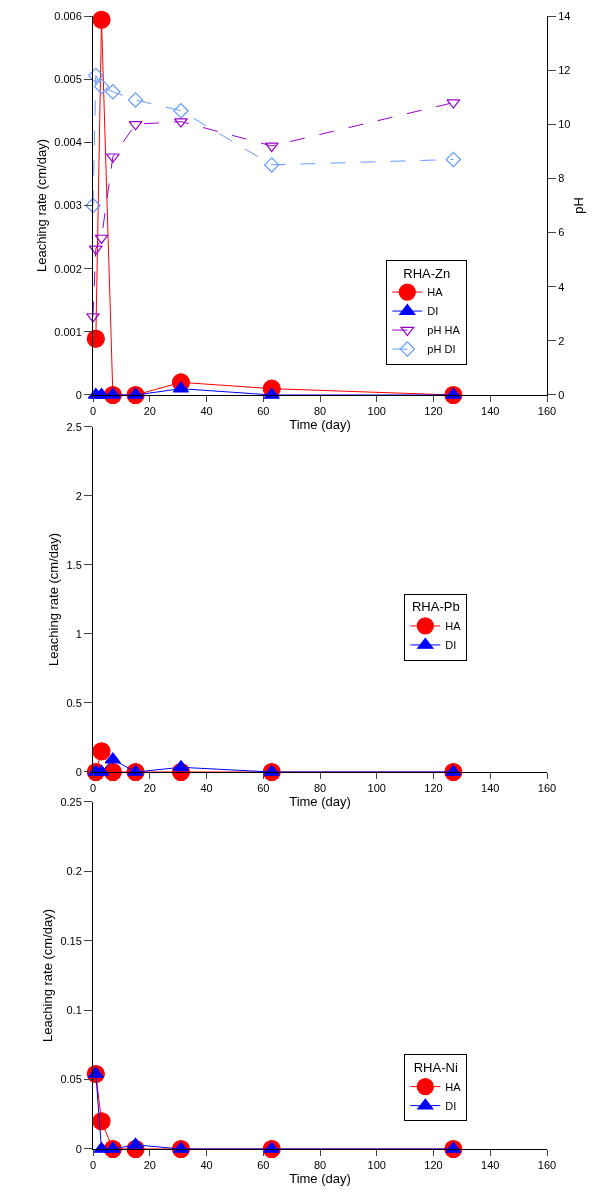 This screenshot has height=1195, width=607. Describe the element at coordinates (68, 331) in the screenshot. I see `y-tick-label: 0.001` at that location.